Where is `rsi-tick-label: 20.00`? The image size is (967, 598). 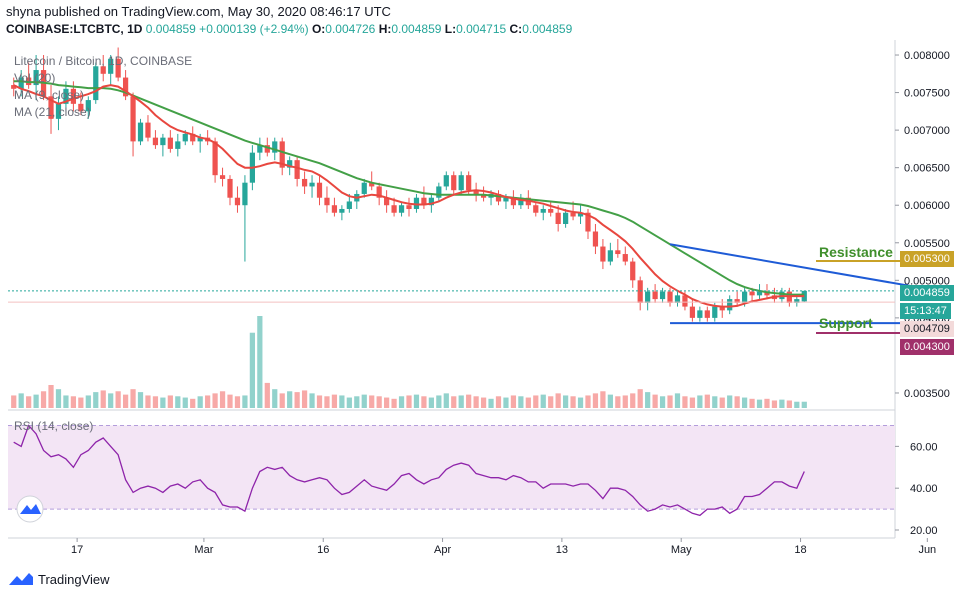 rsi-tick-label: 20.00 is located at coordinates (924, 531).